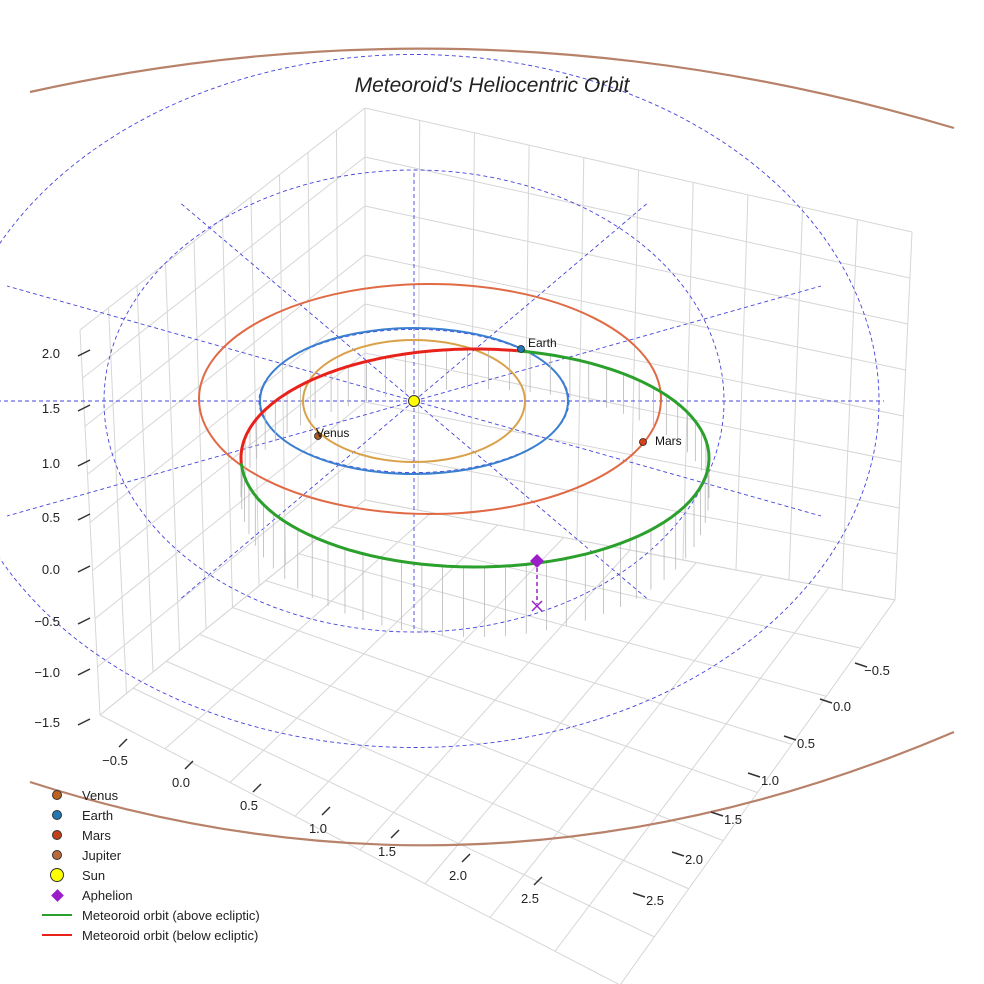 The image size is (984, 984). I want to click on earth-marker, so click(521, 349).